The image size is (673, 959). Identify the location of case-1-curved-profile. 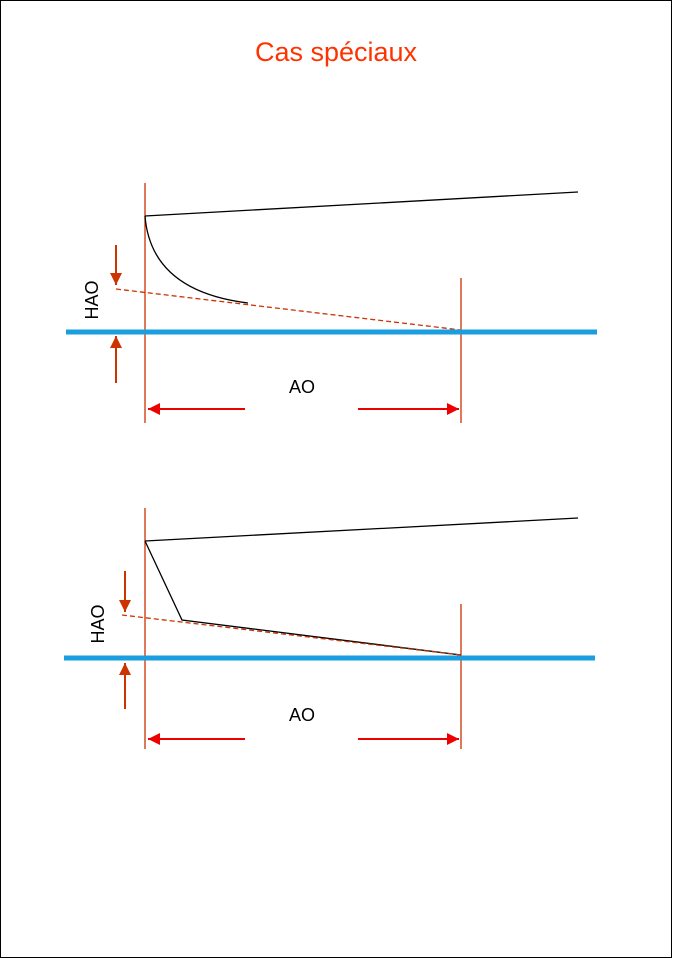
(196, 259).